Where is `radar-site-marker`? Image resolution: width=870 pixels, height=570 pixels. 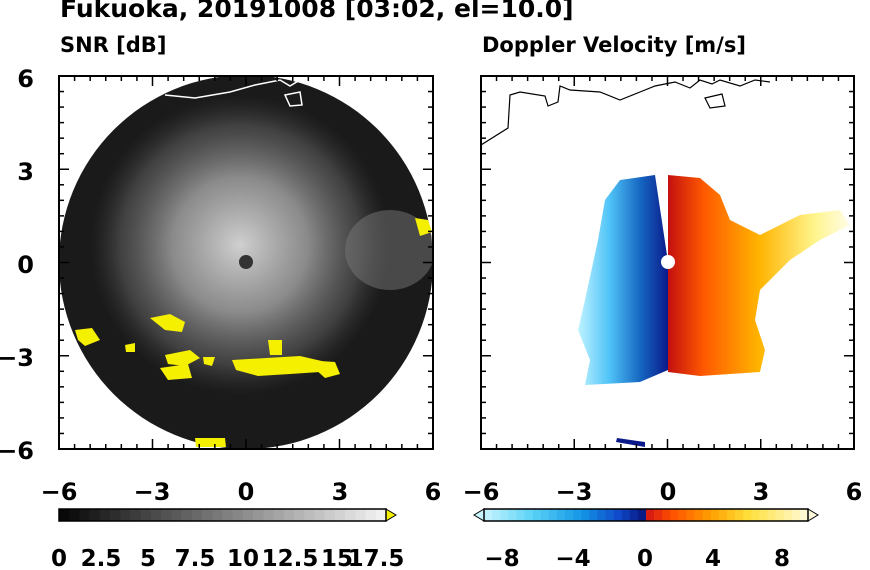 radar-site-marker is located at coordinates (246, 262).